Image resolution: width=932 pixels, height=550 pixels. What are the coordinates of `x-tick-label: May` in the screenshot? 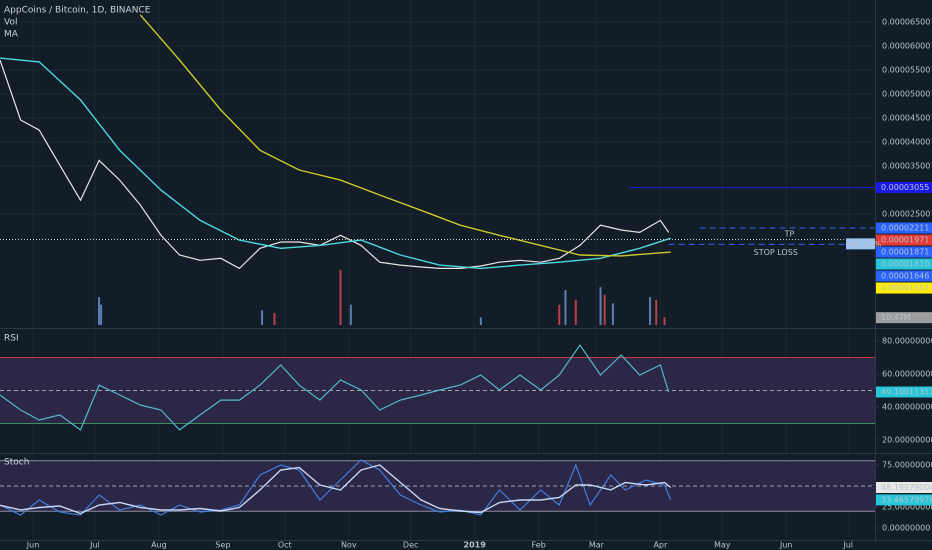 It's located at (722, 545).